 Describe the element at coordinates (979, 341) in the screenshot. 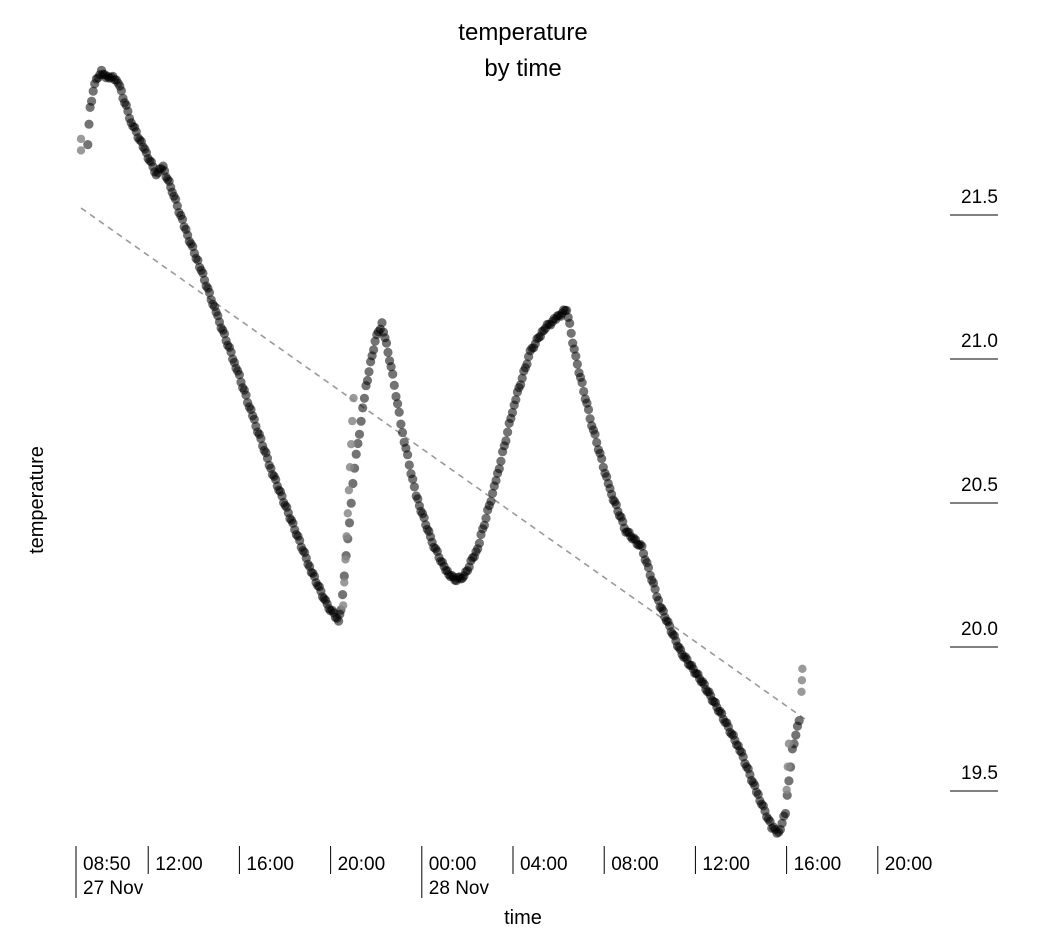

I see `y-tick-label: 21.0` at that location.